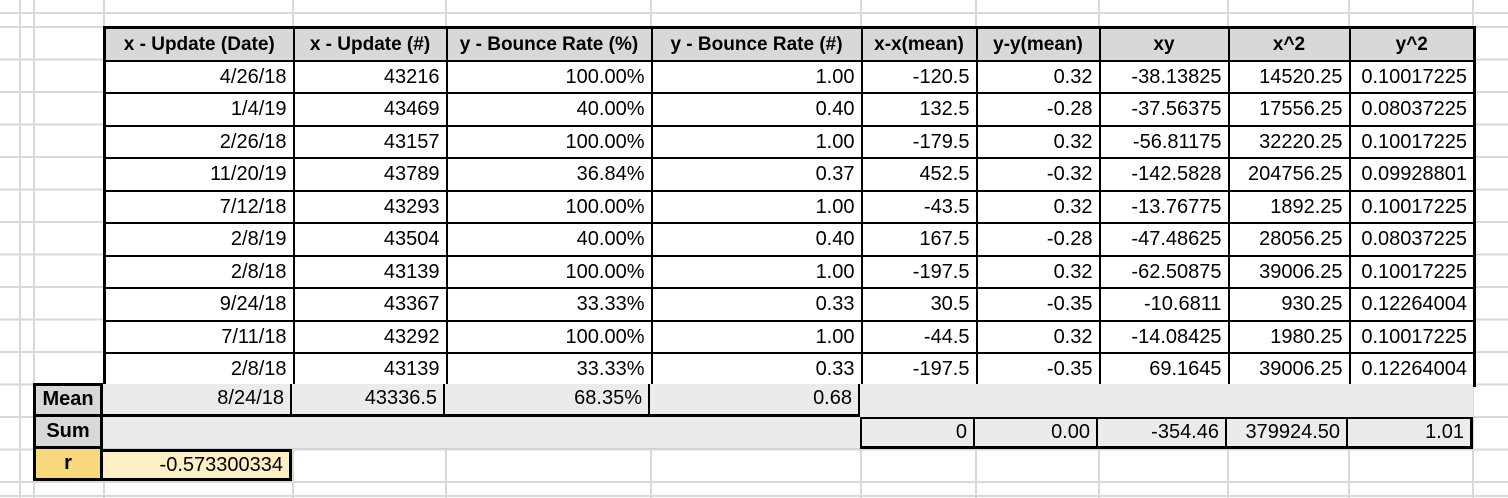  What do you see at coordinates (199, 336) in the screenshot?
I see `cell-x-date: 7/11/18` at bounding box center [199, 336].